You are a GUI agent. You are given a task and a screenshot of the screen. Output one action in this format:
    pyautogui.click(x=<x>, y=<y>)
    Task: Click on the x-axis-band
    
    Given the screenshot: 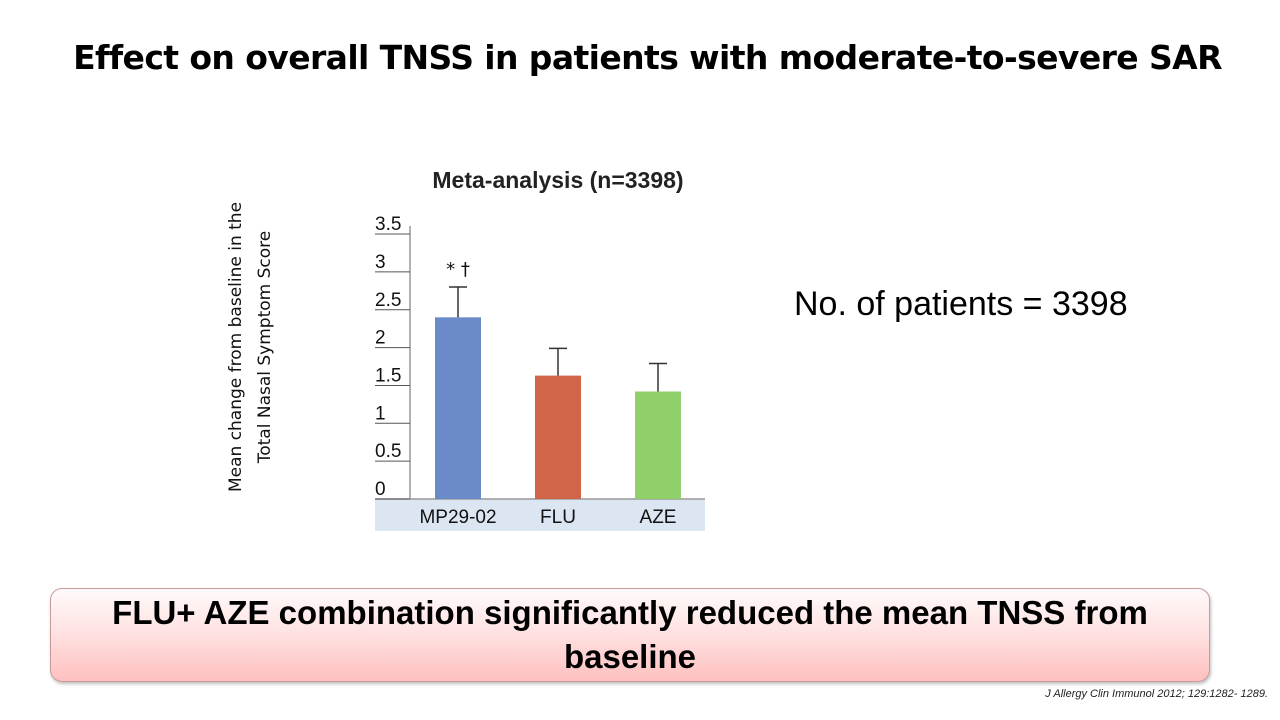 What is the action you would take?
    pyautogui.click(x=540, y=515)
    